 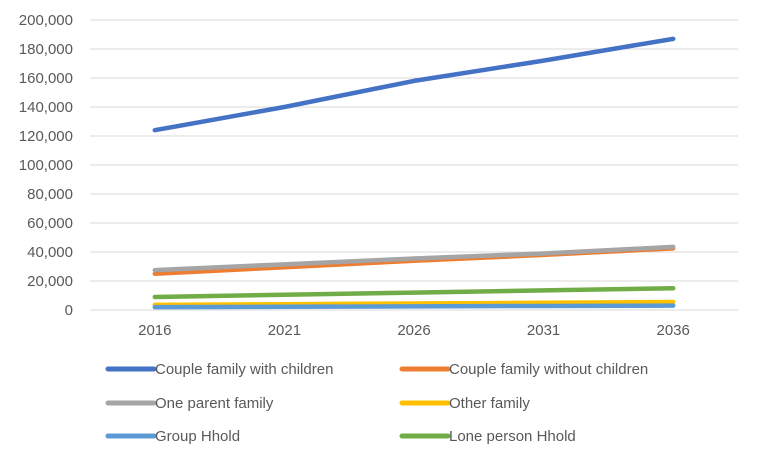 I want to click on x-tick-label: 2026, so click(x=413, y=330).